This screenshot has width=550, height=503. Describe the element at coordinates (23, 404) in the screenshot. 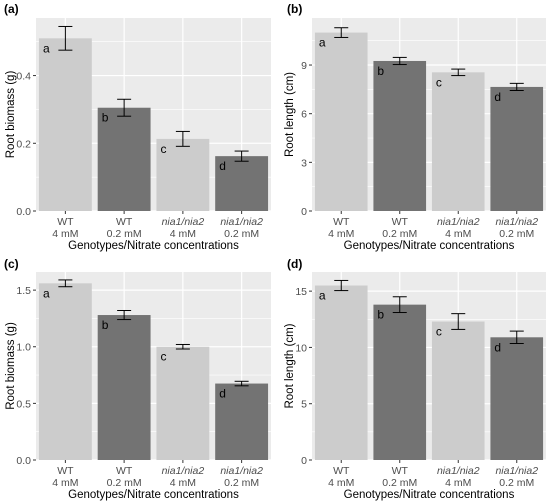

I see `y-tick-label: 0.5` at that location.